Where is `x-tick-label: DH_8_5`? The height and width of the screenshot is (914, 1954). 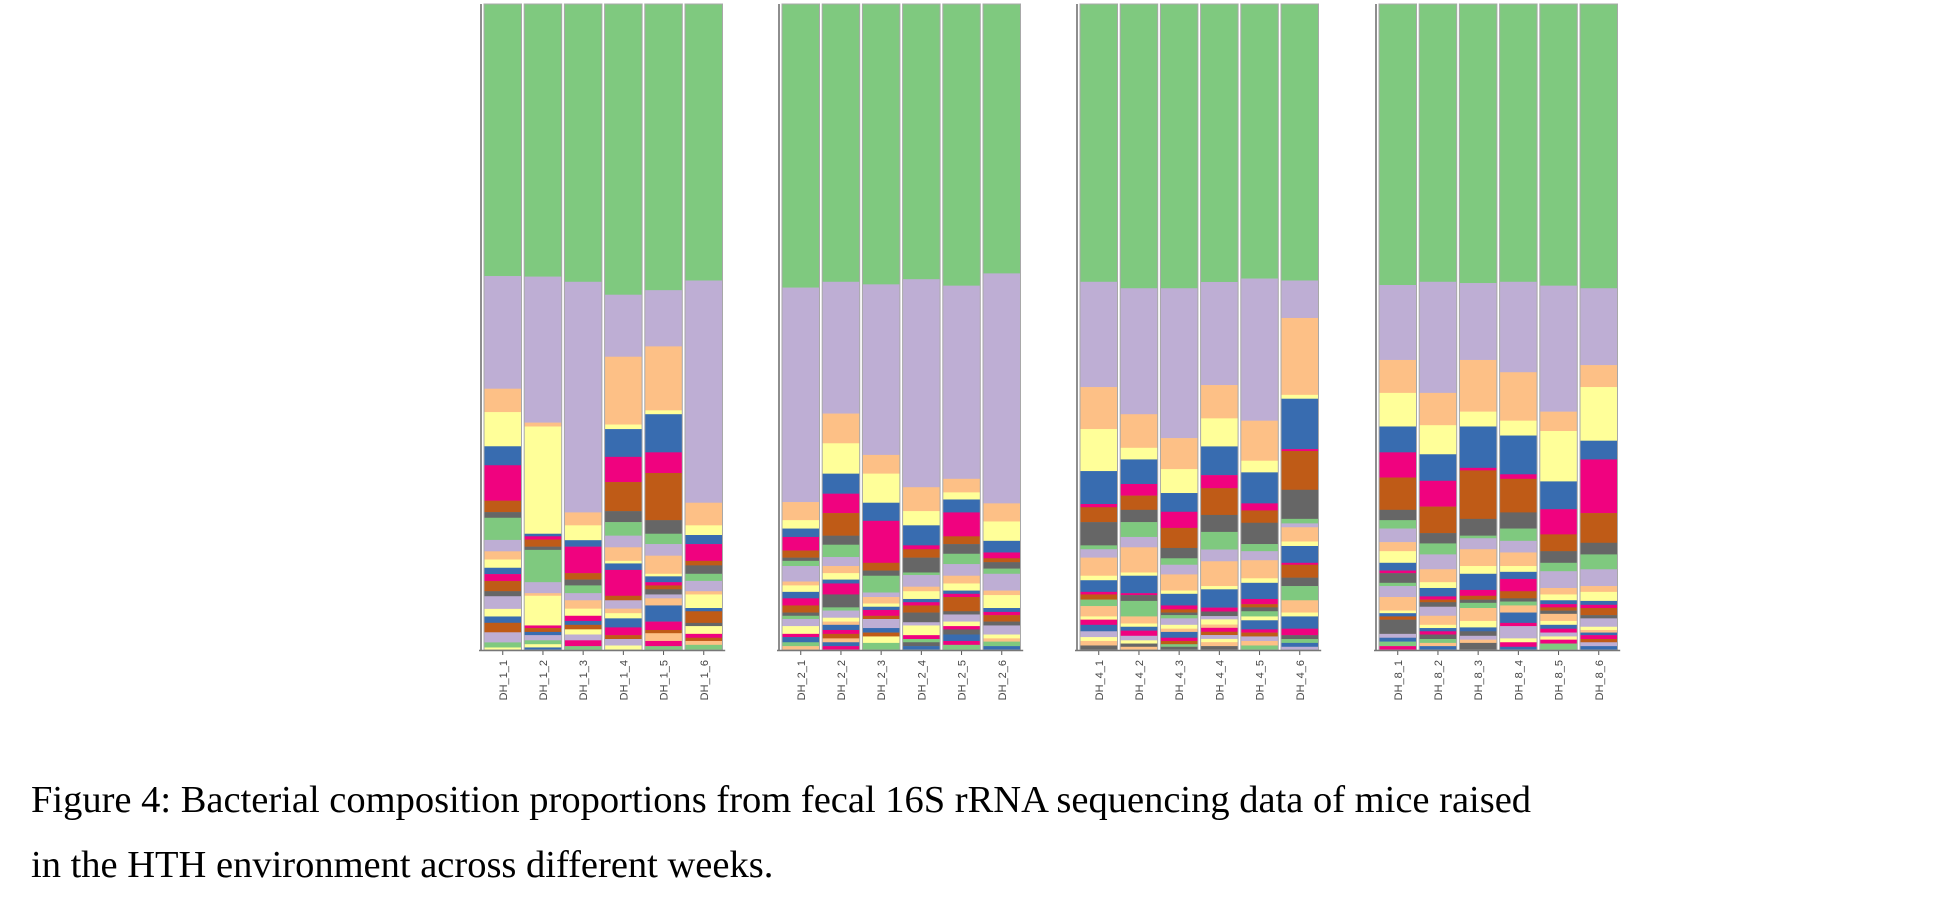 x-tick-label: DH_8_5 is located at coordinates (1560, 680).